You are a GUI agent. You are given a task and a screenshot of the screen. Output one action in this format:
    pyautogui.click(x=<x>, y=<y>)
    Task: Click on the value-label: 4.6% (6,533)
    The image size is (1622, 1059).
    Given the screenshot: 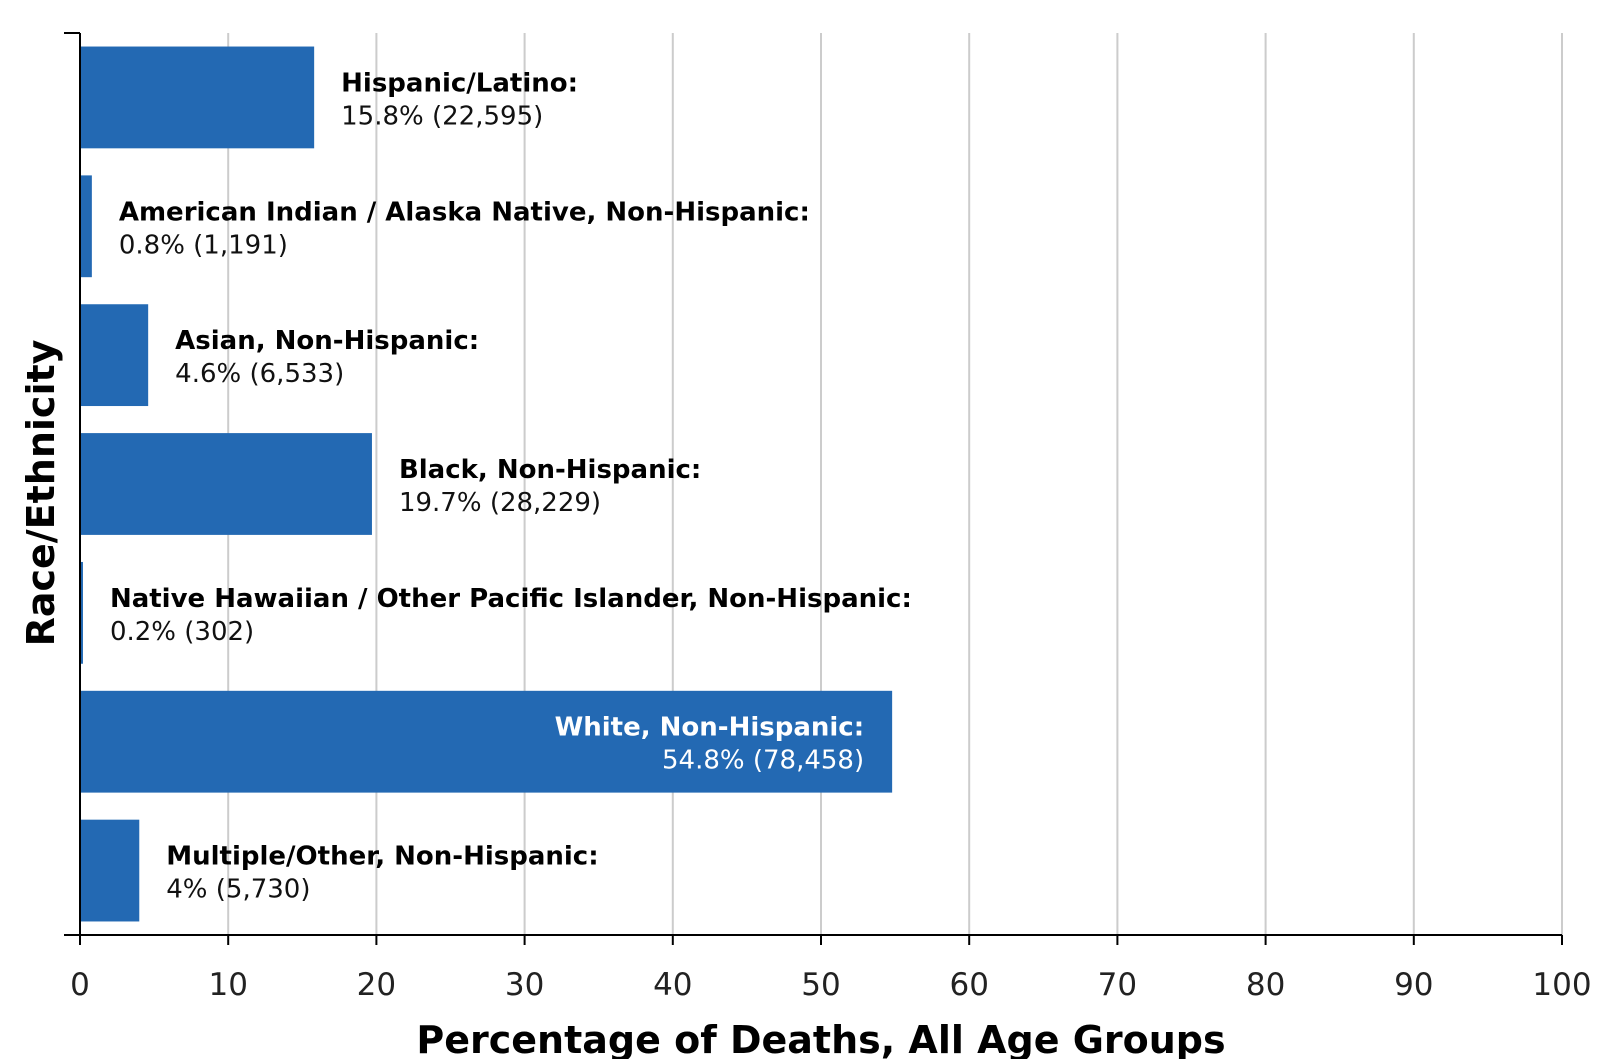 What is the action you would take?
    pyautogui.click(x=259, y=374)
    